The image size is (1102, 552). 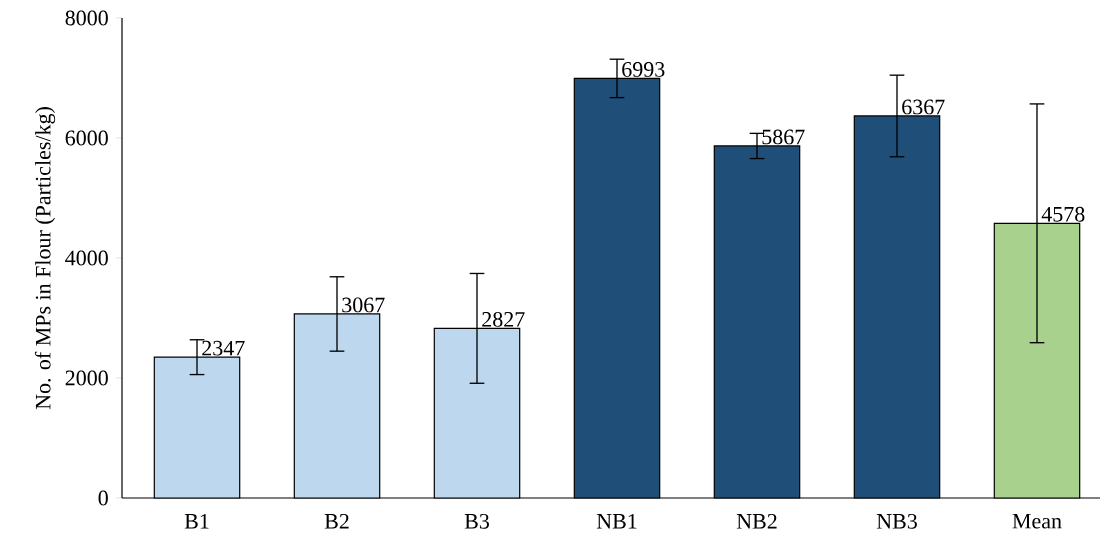 I want to click on x-tick-label: NB2, so click(x=756, y=521).